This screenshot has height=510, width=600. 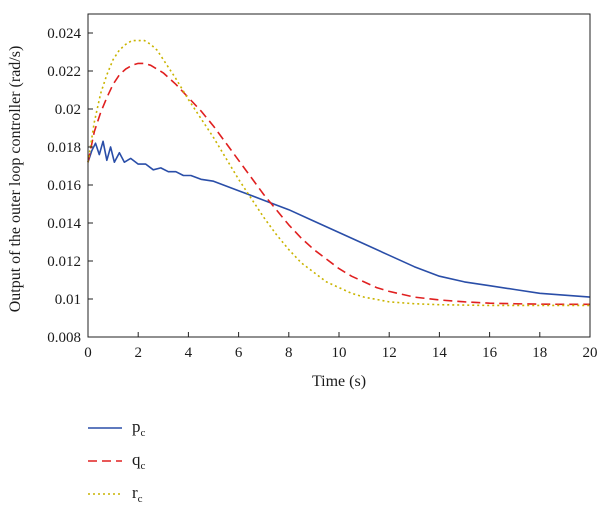 I want to click on x-tick-label: 18, so click(x=539, y=353).